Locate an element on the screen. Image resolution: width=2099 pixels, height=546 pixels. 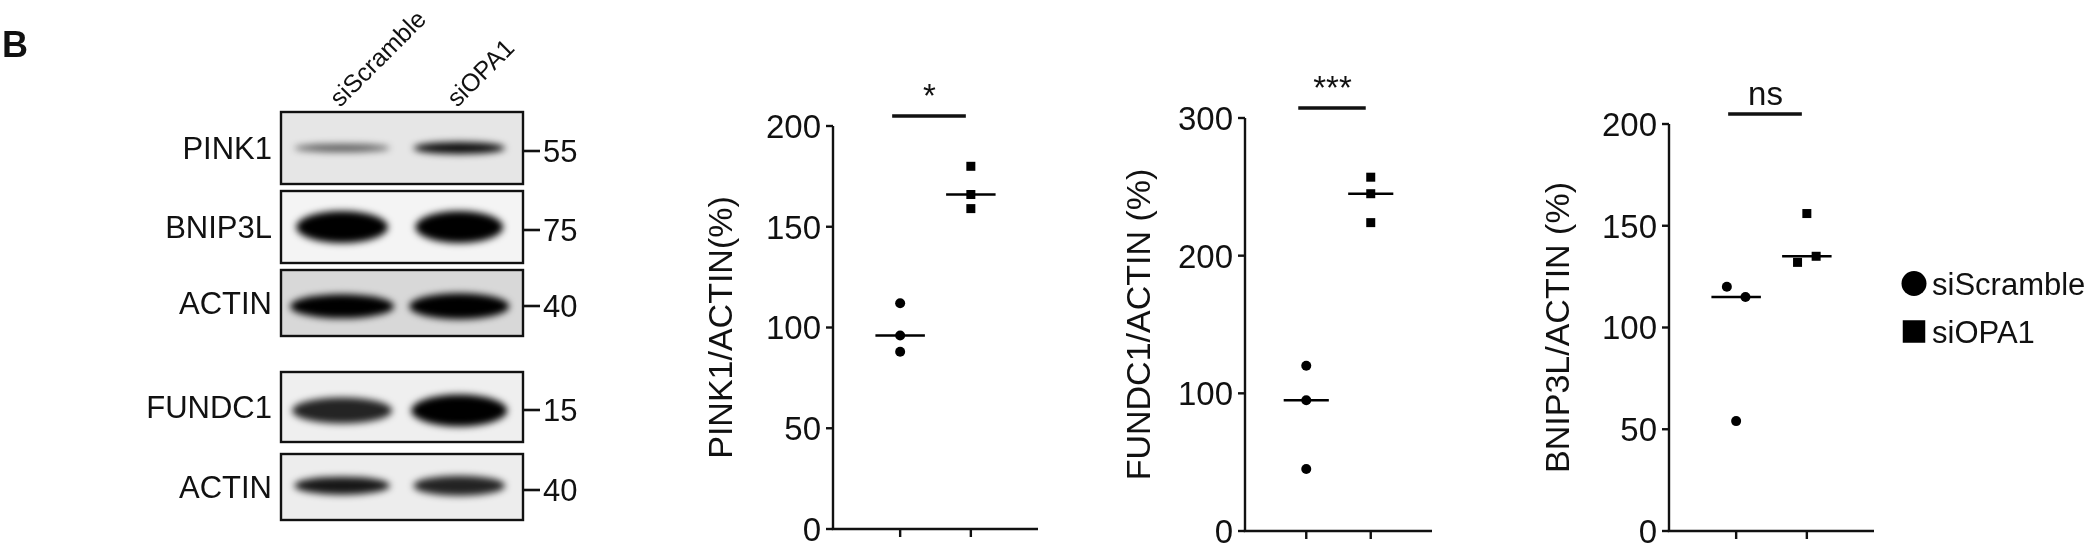
category-label: 75 is located at coordinates (560, 231).